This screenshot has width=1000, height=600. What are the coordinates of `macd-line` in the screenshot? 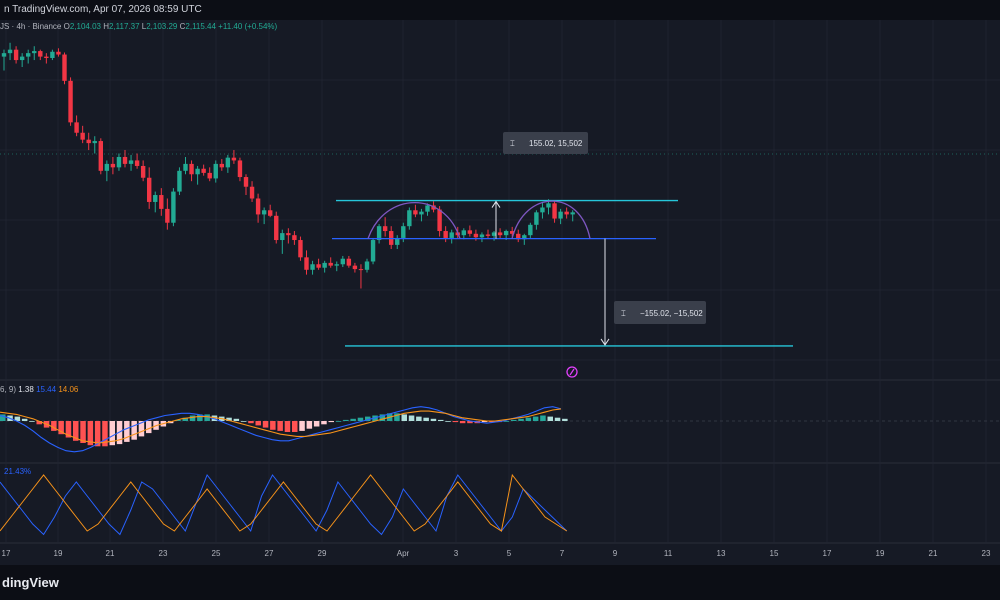 It's located at (281, 429).